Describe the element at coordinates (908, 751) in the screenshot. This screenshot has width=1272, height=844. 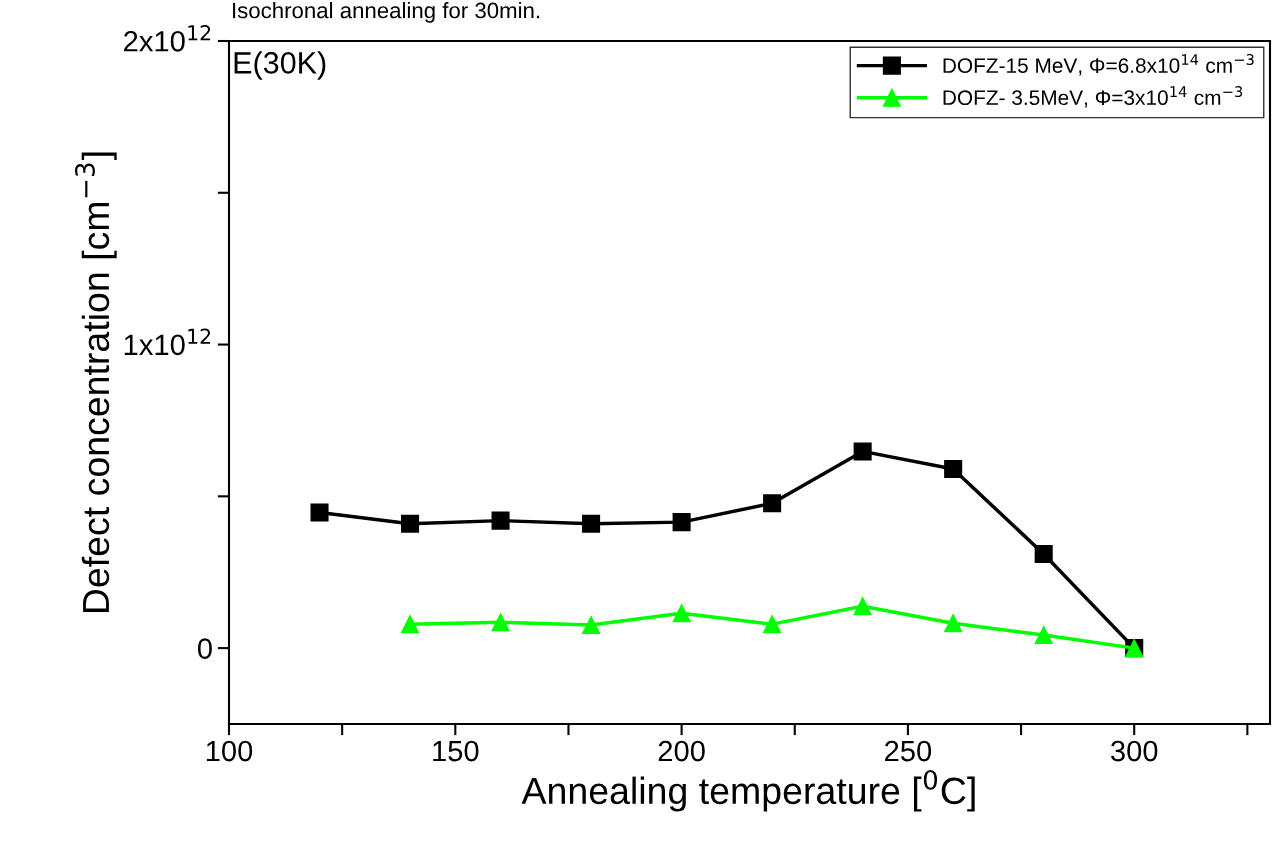
I see `x-tick-label: 250` at that location.